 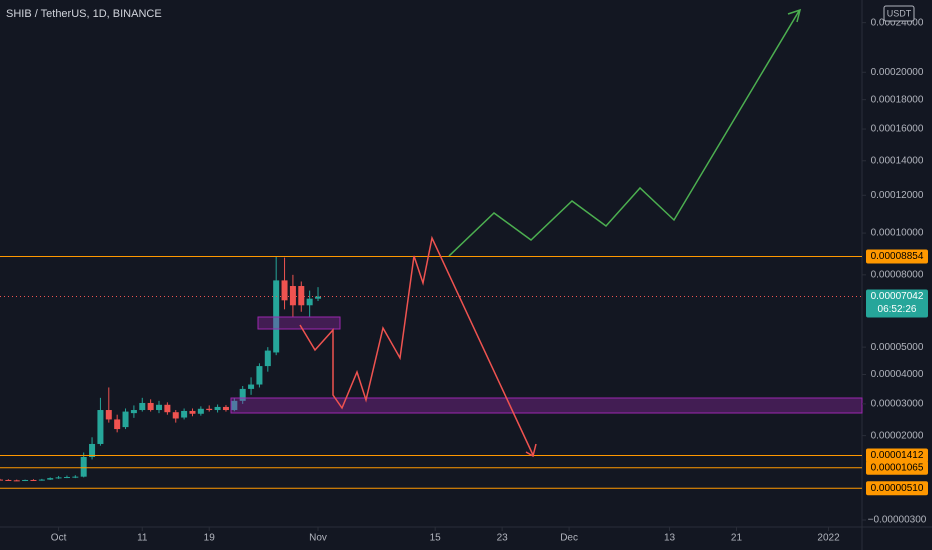 What do you see at coordinates (897, 374) in the screenshot?
I see `y-tick-label: 0.00004000` at bounding box center [897, 374].